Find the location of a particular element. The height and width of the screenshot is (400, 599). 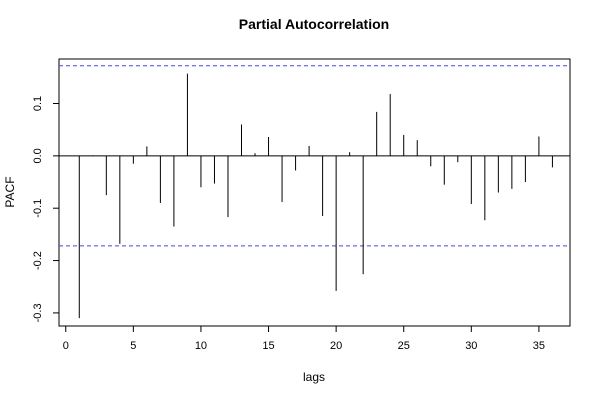

y-axis-label: PACF is located at coordinates (10, 191).